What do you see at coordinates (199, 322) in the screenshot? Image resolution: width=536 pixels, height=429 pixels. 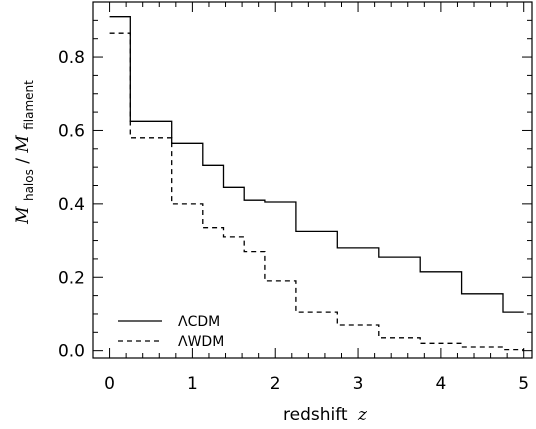 I see `legend-label-lcdm: ΛCDM` at bounding box center [199, 322].